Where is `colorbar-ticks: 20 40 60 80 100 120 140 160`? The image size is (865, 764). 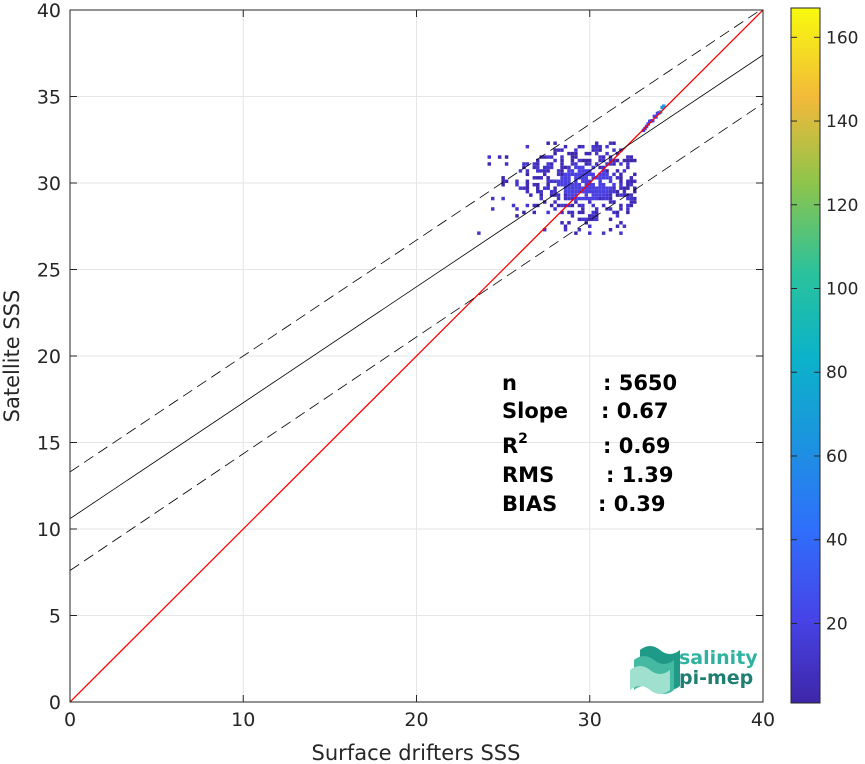
colorbar-ticks: 20 40 60 80 100 120 140 160 is located at coordinates (824, 331).